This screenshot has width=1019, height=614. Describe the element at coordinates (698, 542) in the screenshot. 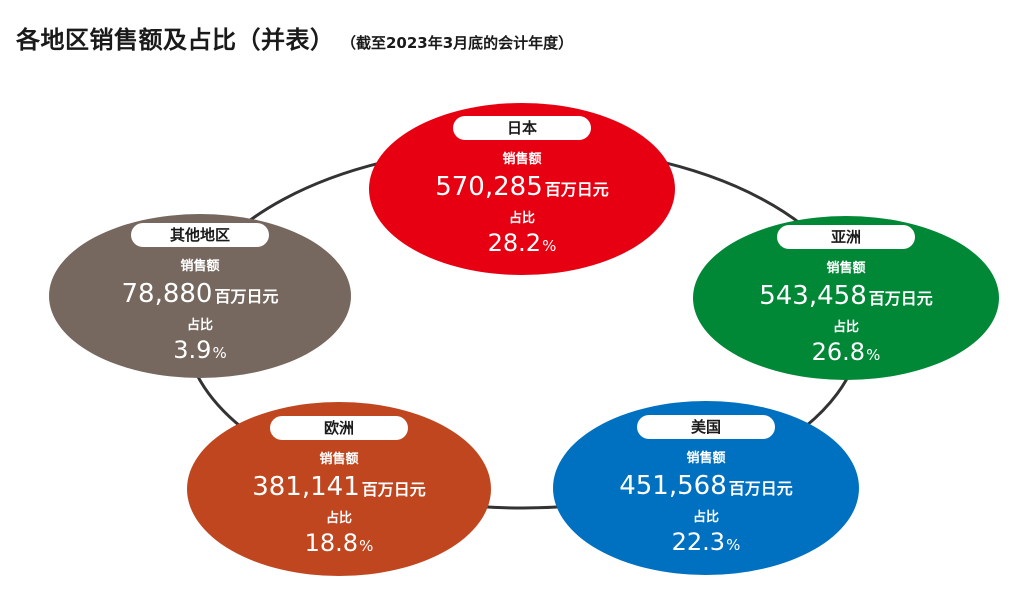

I see `share-number: 22.3` at that location.